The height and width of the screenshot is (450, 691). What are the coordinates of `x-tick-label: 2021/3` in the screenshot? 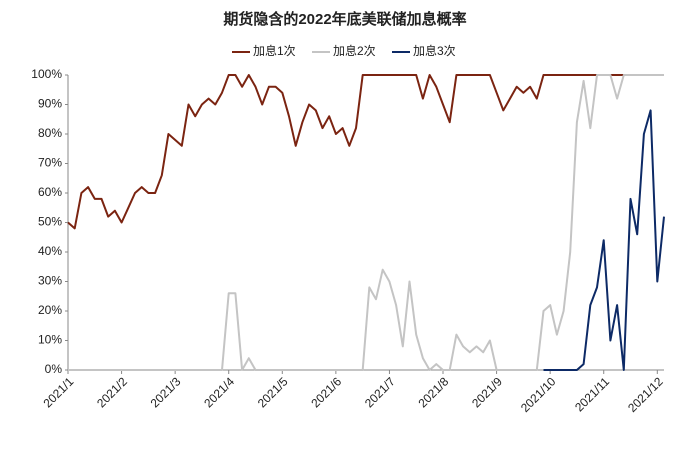 It's located at (166, 392).